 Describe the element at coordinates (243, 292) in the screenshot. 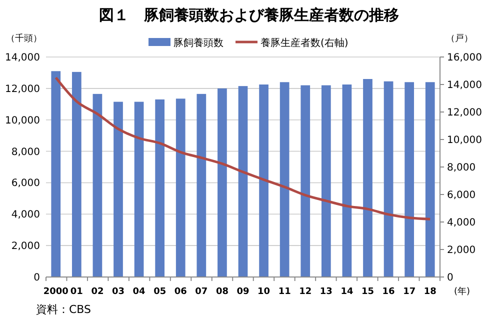

I see `x-tick-label: 09` at that location.